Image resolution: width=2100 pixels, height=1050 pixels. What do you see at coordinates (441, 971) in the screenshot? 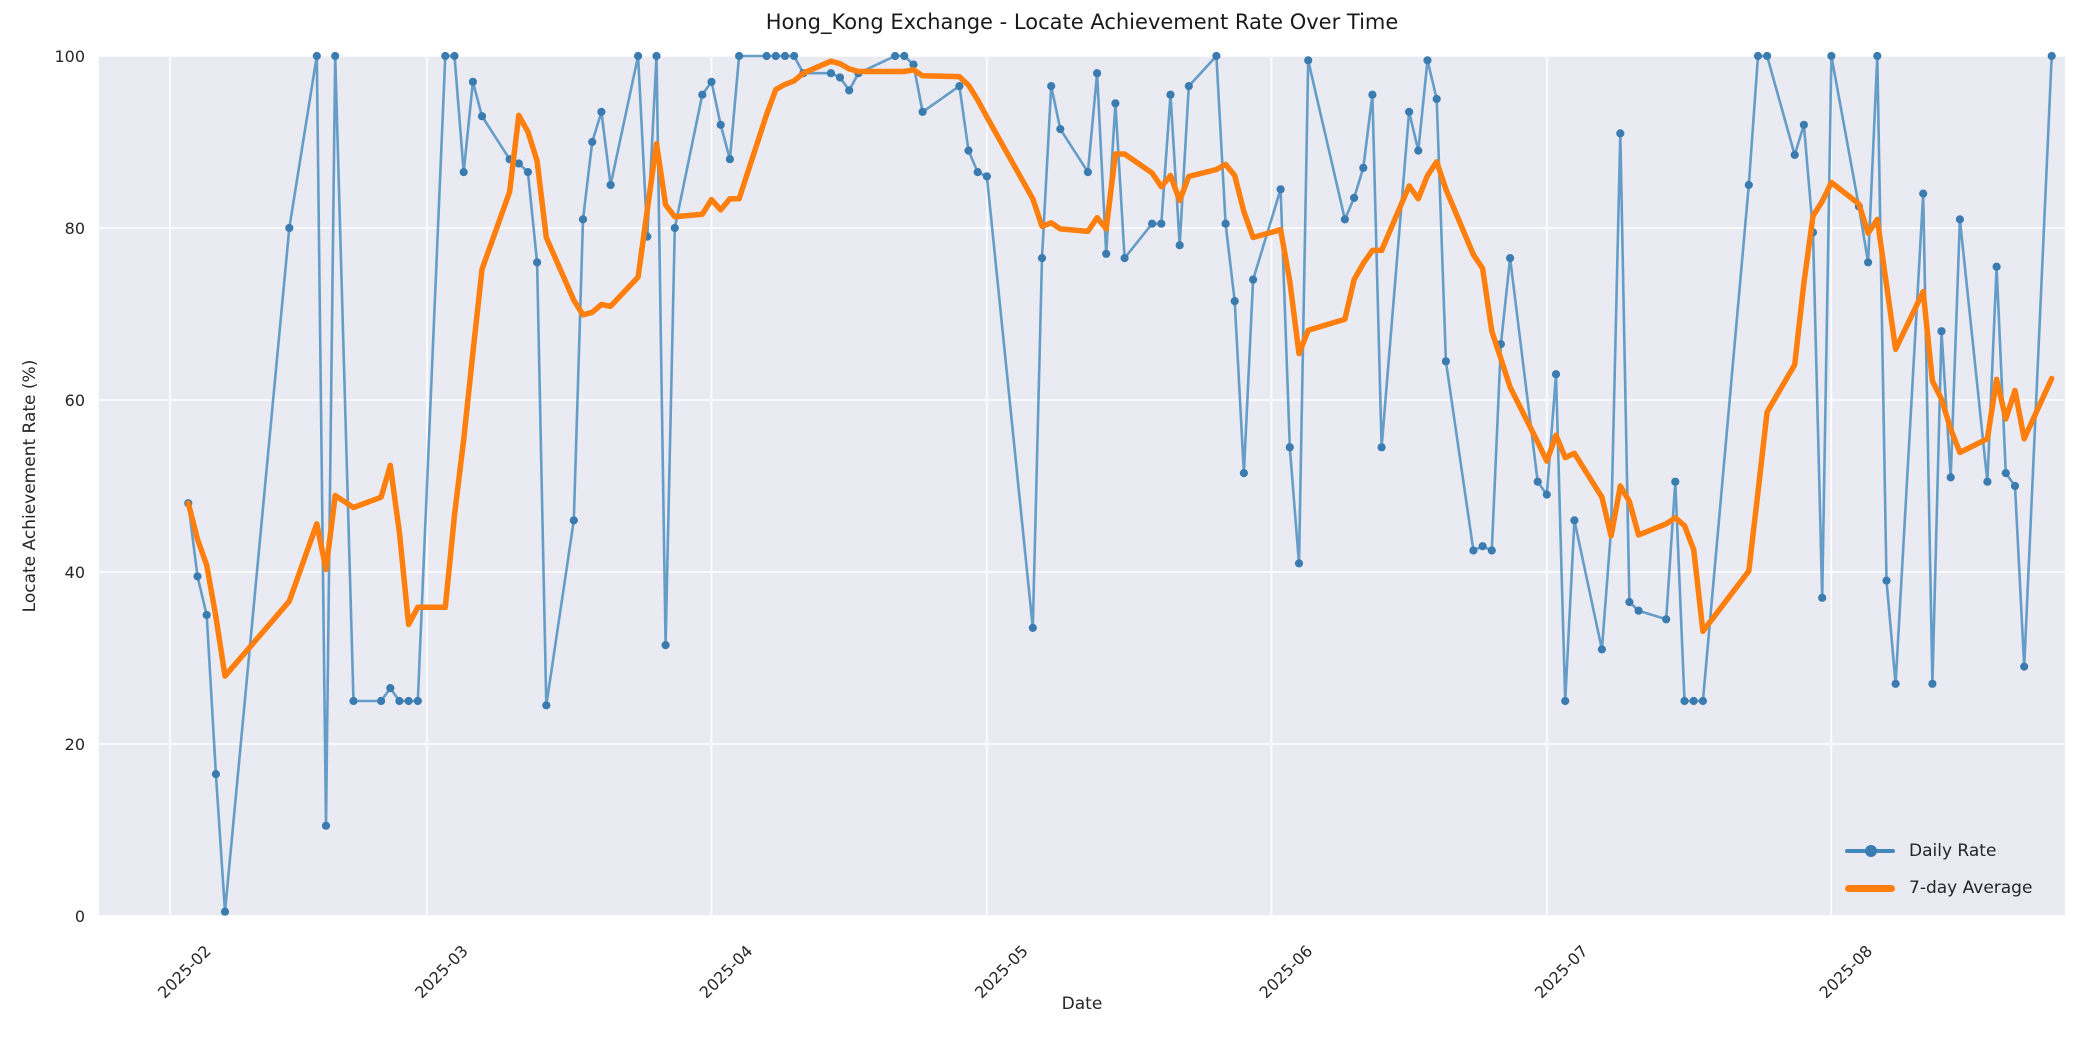
I see `x-tick-label: 2025-03` at bounding box center [441, 971].